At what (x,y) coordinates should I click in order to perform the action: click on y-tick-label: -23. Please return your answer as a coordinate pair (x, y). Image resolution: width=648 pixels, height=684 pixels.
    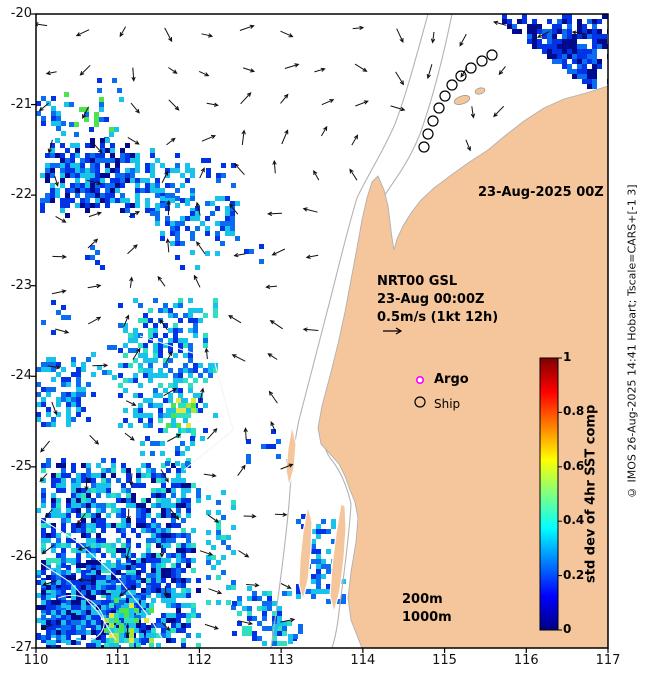
    Looking at the image, I should click on (21, 285).